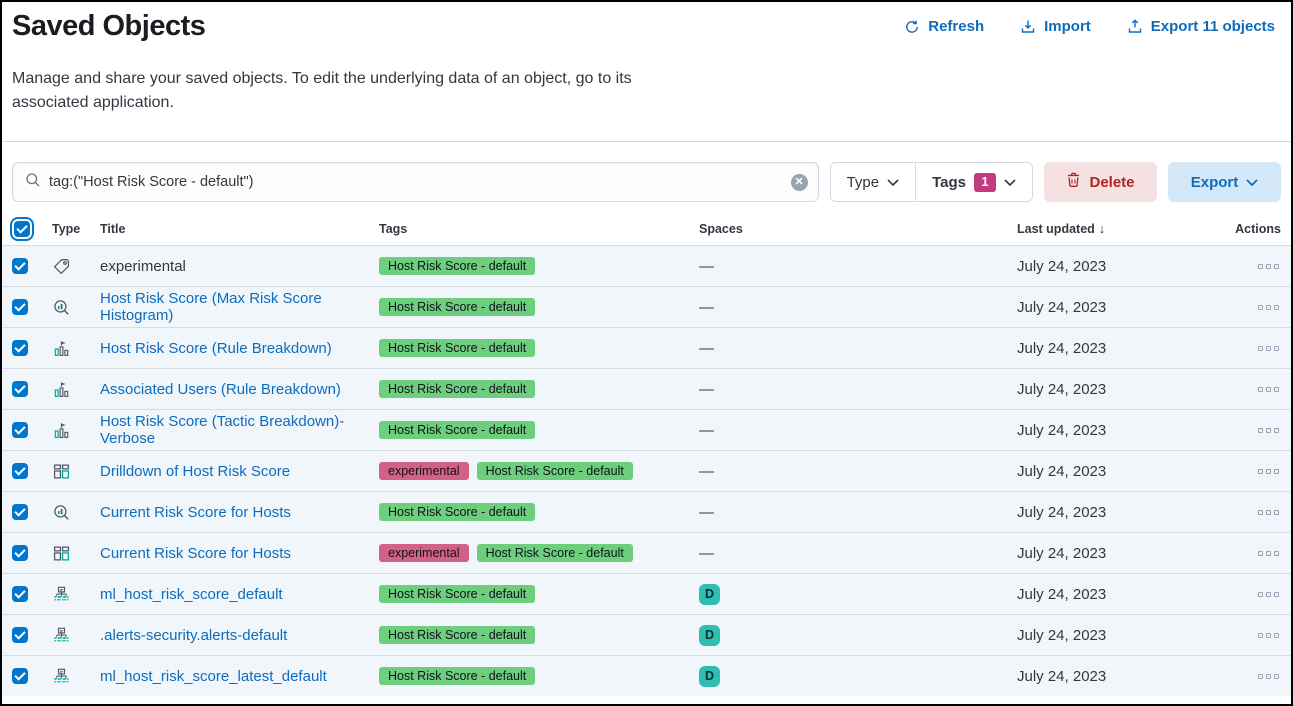  Describe the element at coordinates (873, 182) in the screenshot. I see `type-filter-button: Type` at that location.